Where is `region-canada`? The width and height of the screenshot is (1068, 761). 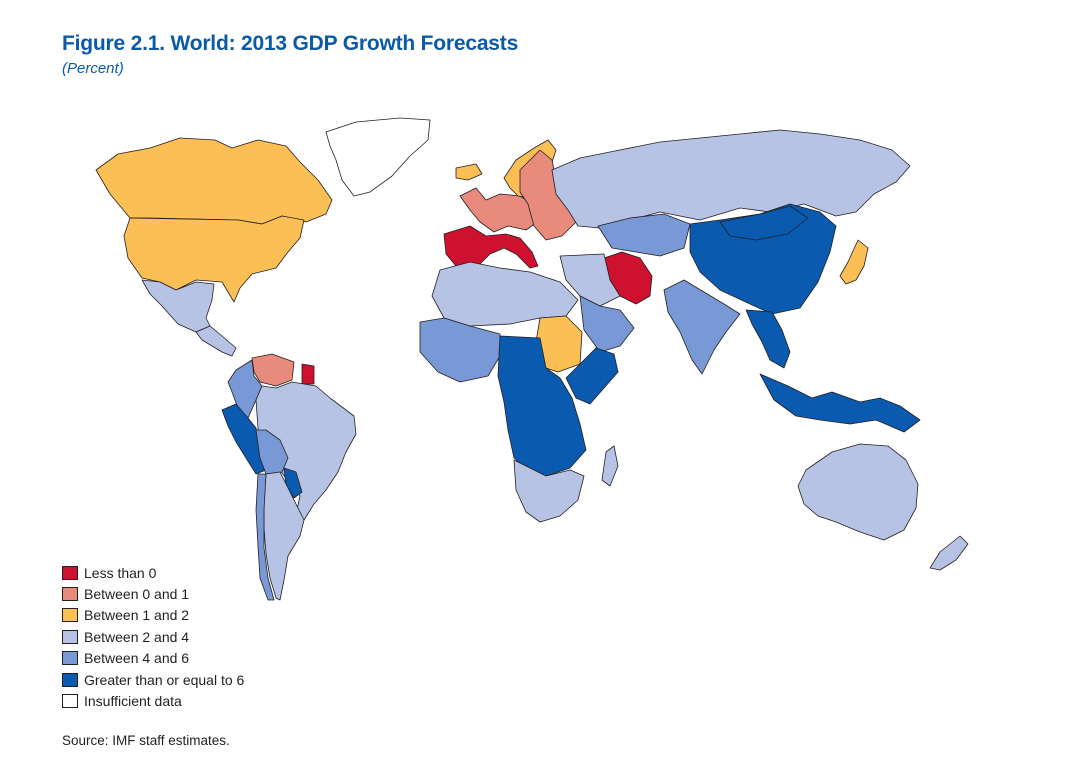 region-canada is located at coordinates (214, 181).